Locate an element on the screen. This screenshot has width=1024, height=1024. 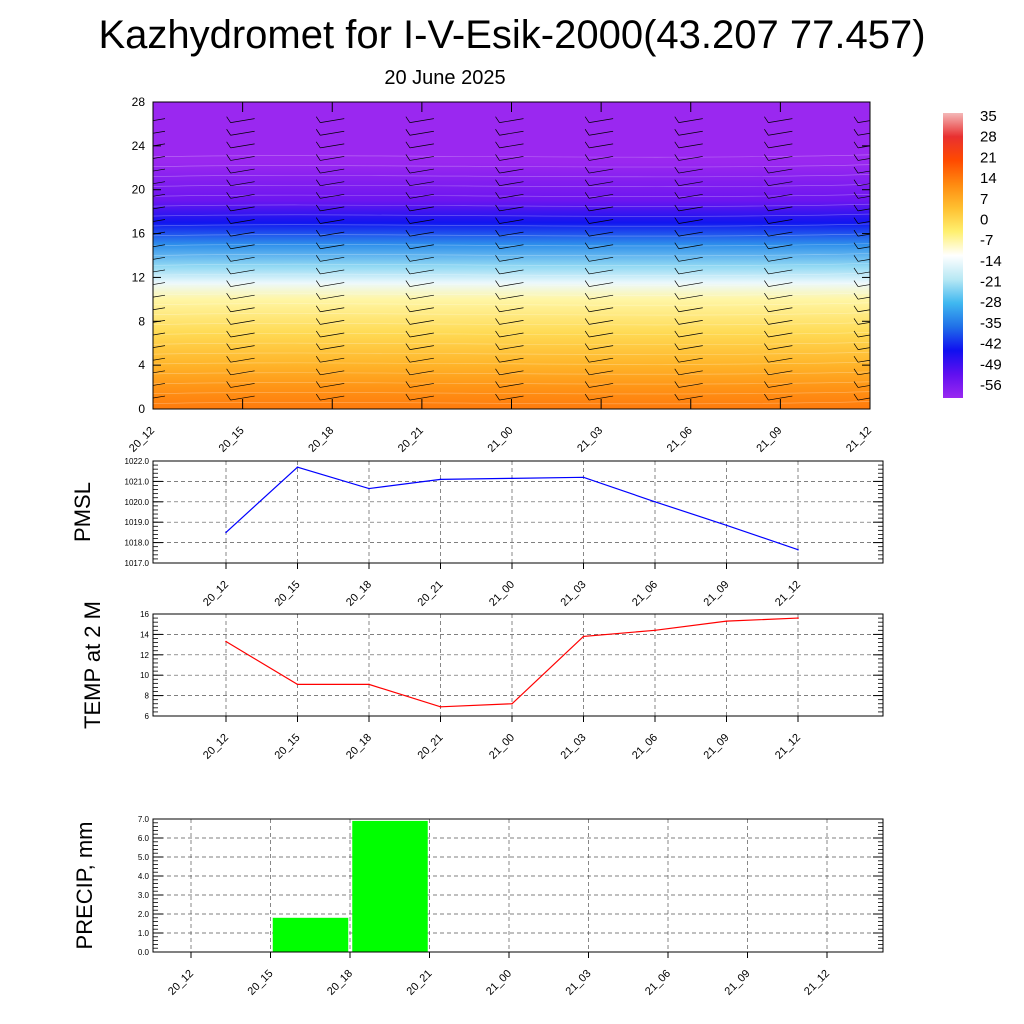
y-tick-label: 12 is located at coordinates (139, 277).